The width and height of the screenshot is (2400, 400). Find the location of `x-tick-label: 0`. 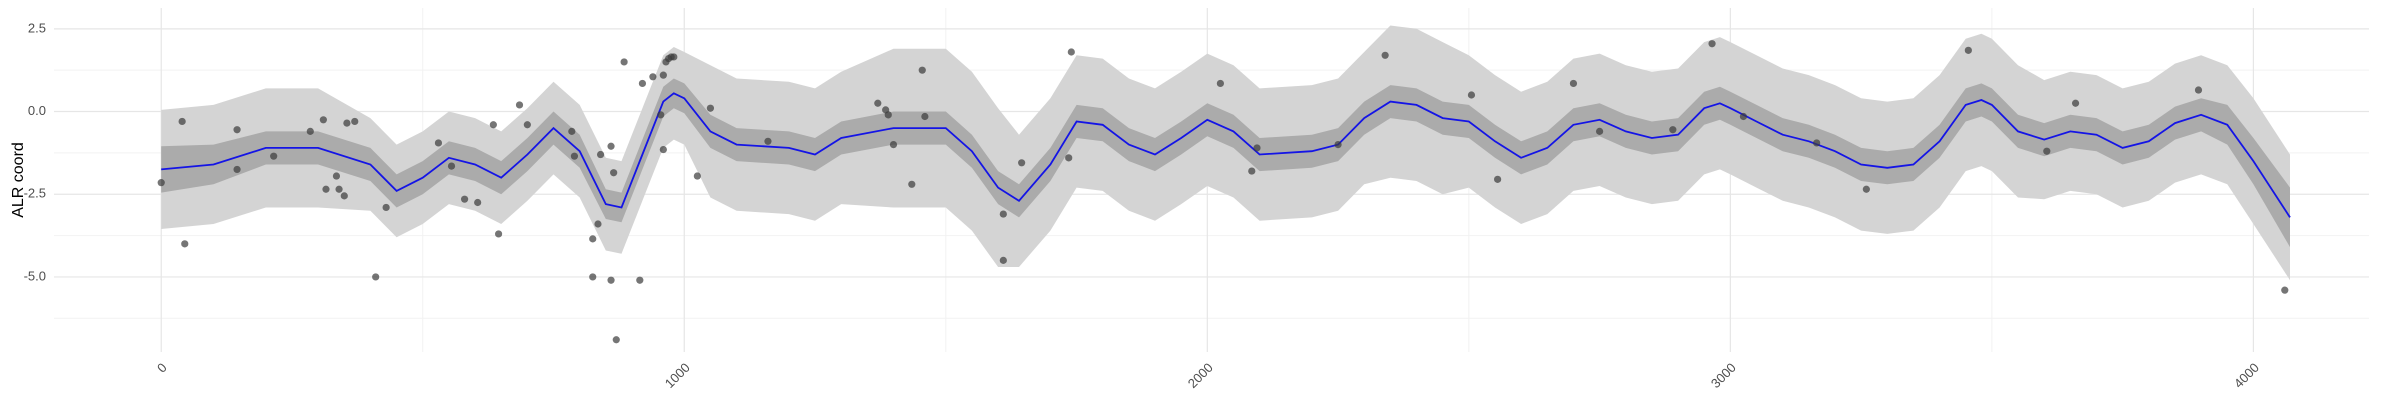

x-tick-label: 0 is located at coordinates (162, 368).